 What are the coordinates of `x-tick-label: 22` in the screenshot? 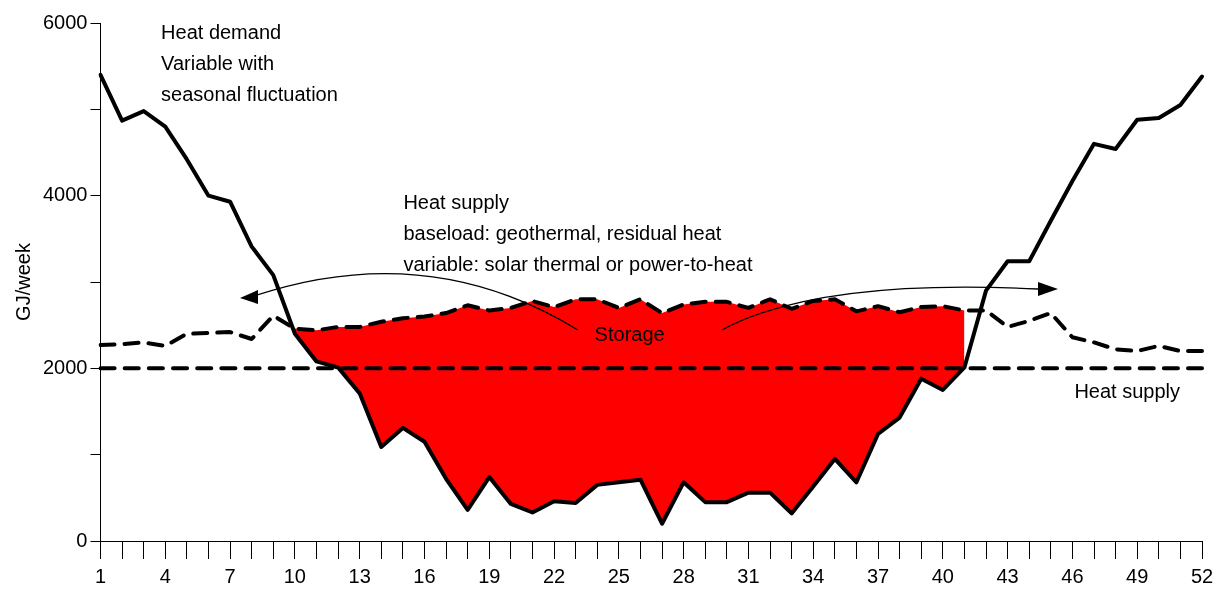 It's located at (554, 575).